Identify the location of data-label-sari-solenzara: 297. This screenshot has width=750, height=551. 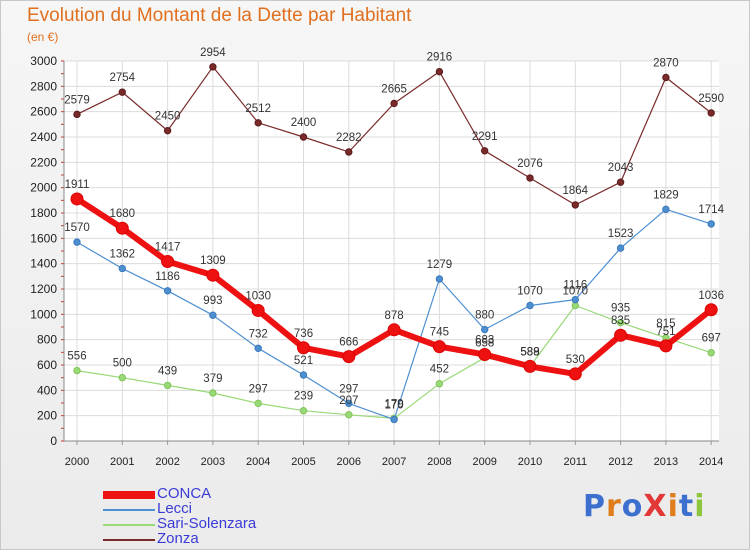
(258, 389).